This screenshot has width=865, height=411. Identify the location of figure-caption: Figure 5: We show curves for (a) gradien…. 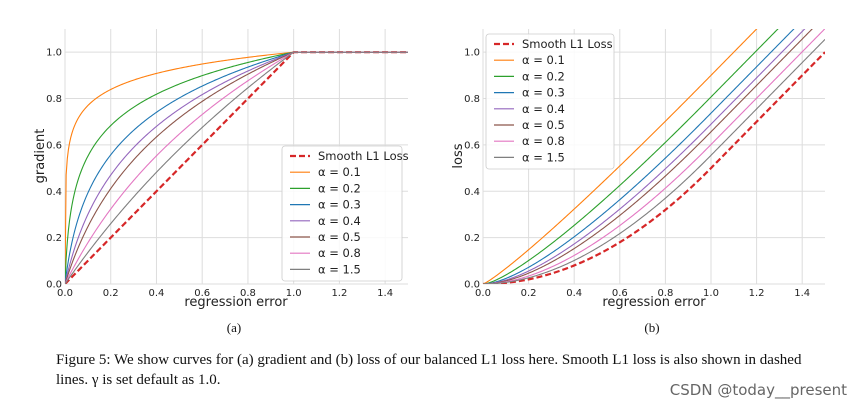
(456, 370).